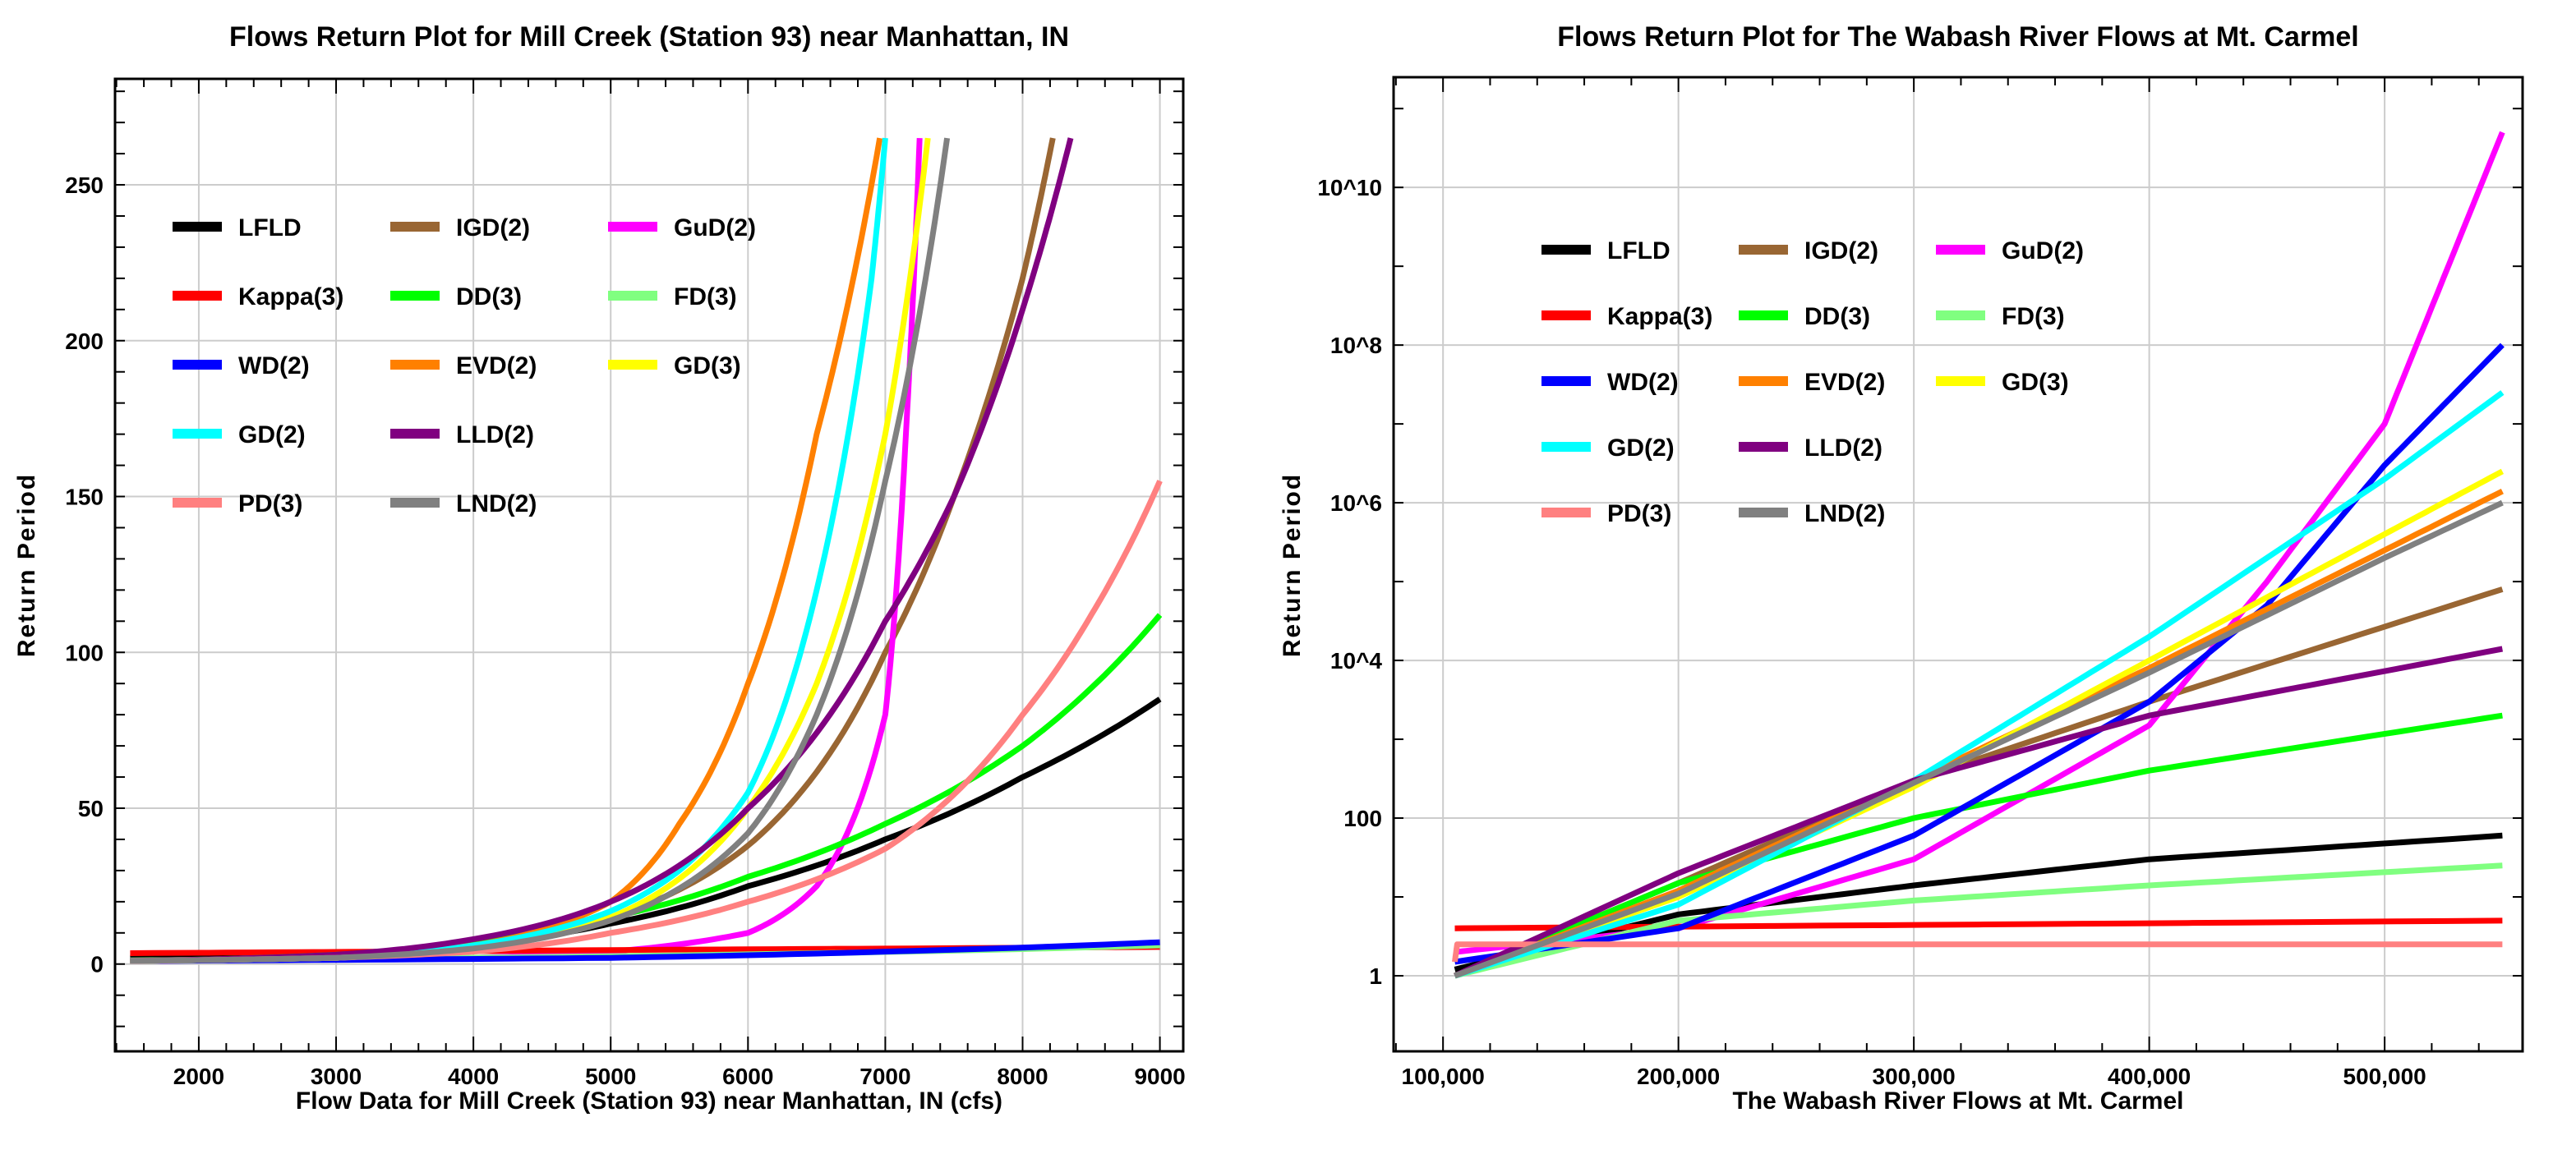 Image resolution: width=2576 pixels, height=1154 pixels. Describe the element at coordinates (1159, 1076) in the screenshot. I see `x-tick-label: 9000` at that location.